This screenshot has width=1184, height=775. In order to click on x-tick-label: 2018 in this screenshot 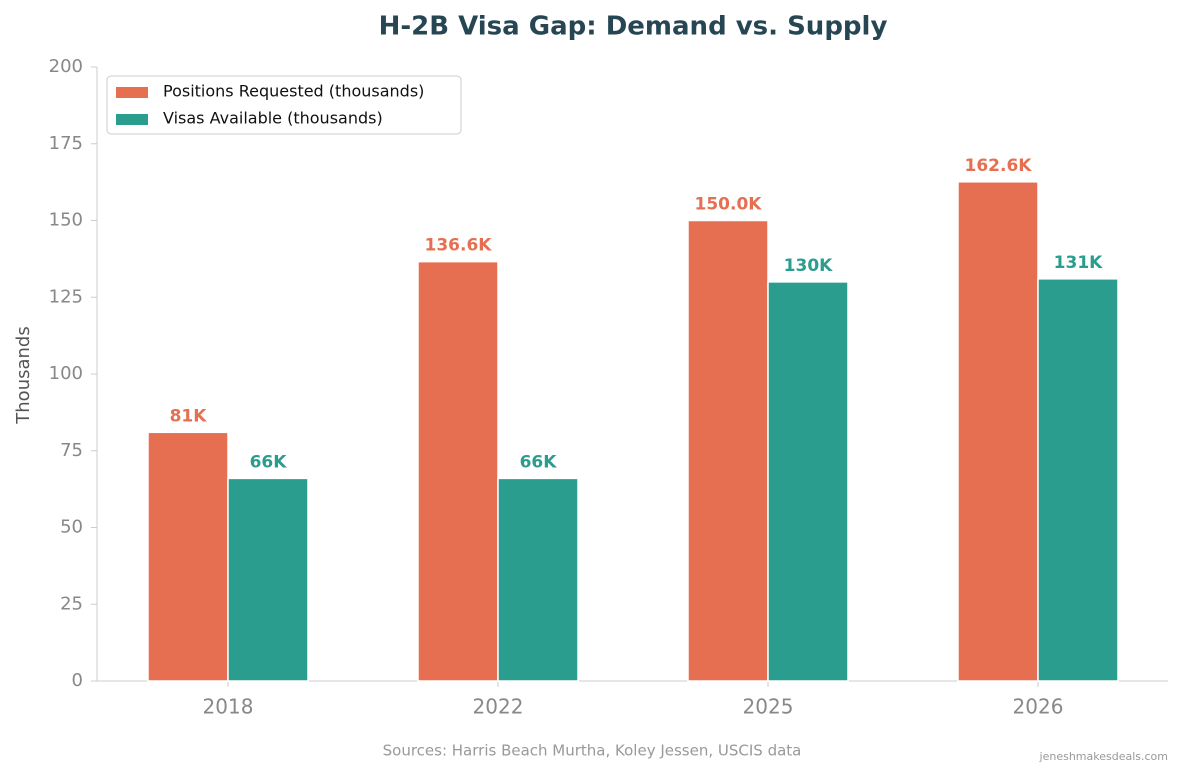, I will do `click(228, 707)`.